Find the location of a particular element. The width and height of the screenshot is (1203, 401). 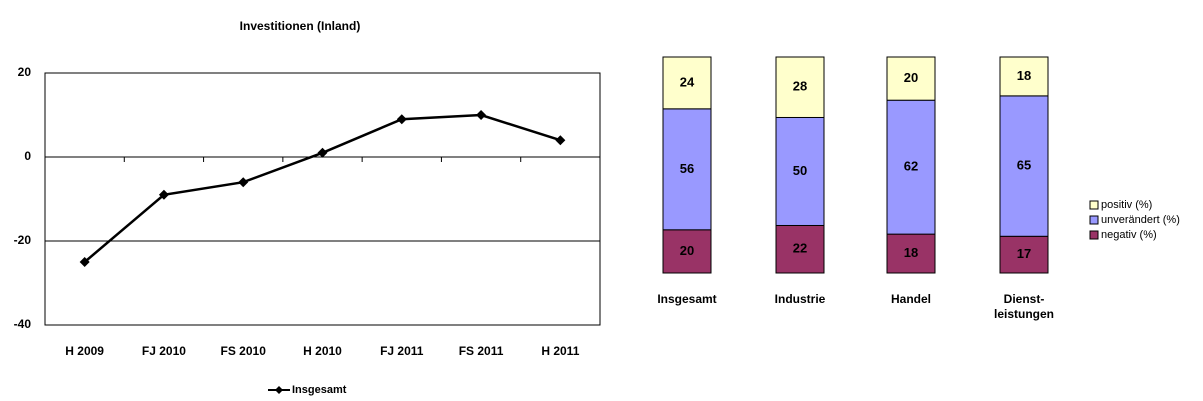

data-label: 22 is located at coordinates (800, 248).